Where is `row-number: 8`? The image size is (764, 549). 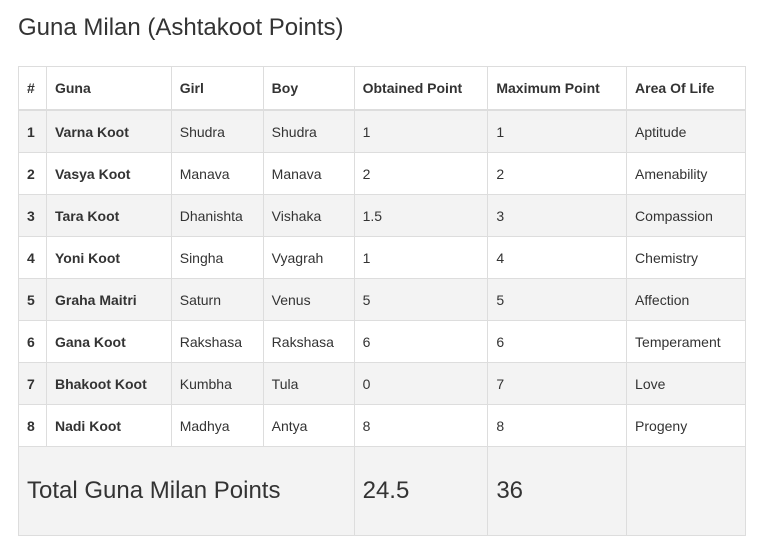 row-number: 8 is located at coordinates (32, 425).